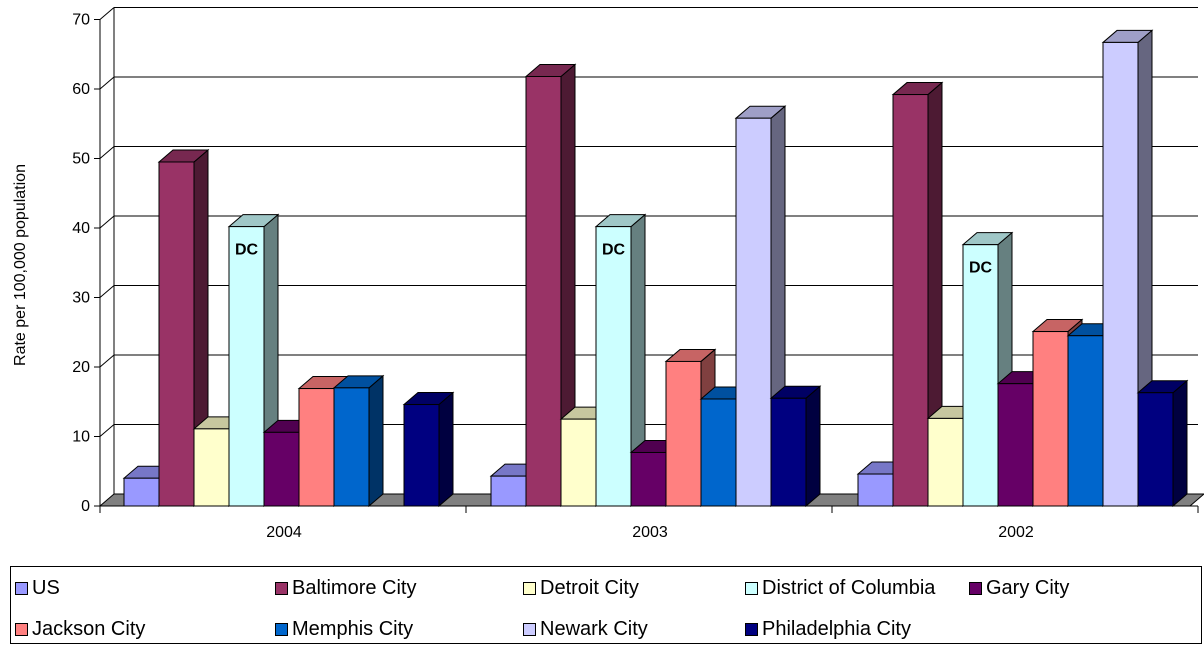  I want to click on y-tick-label: 70, so click(81, 20).